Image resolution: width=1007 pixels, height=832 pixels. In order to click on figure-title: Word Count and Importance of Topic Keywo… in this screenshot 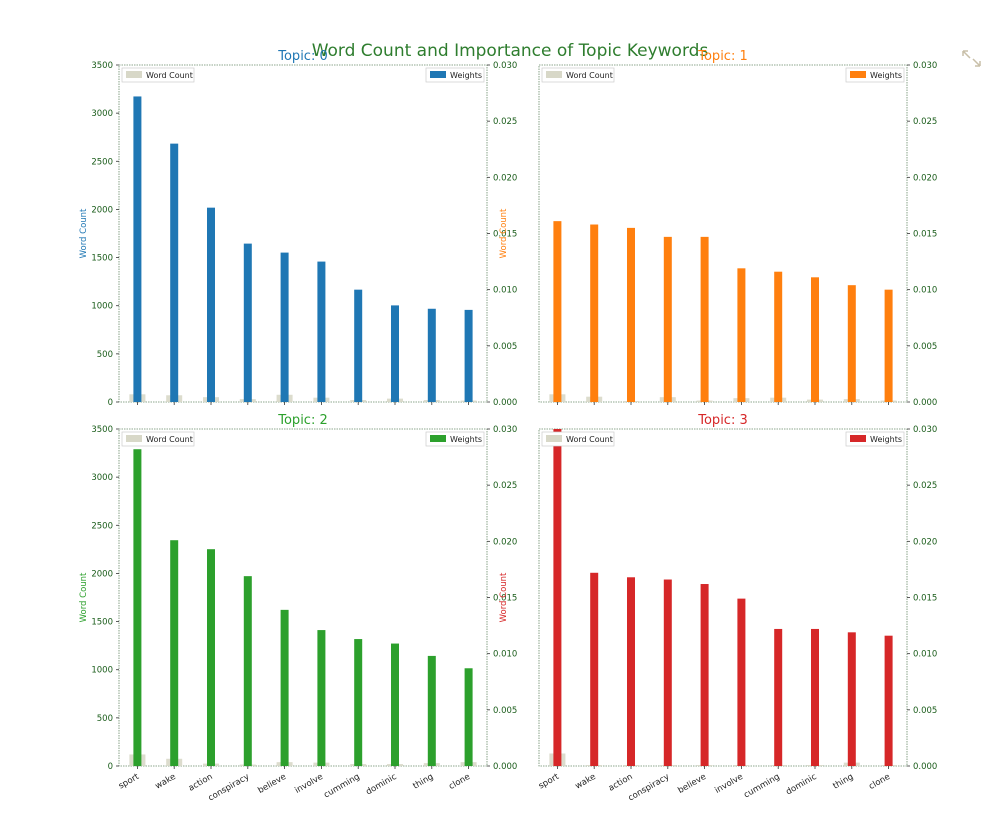, I will do `click(510, 51)`.